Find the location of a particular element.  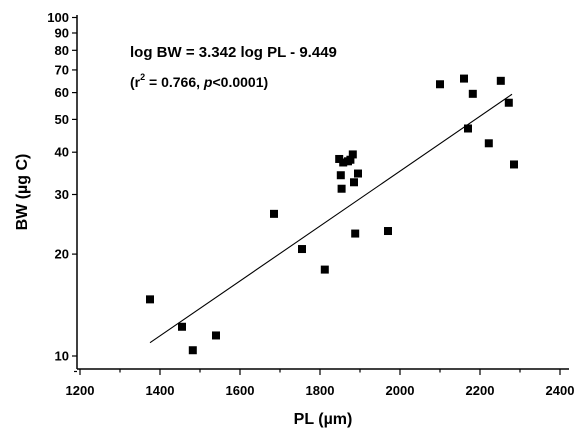

x-ticks: 1200 1400 1600 1800 2000 2200 2400 is located at coordinates (320, 383).